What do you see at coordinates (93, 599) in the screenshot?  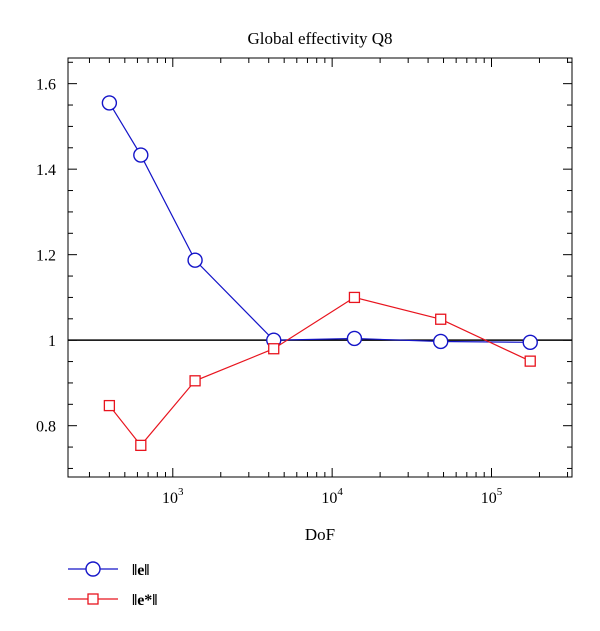 I see `legend-marker-square` at bounding box center [93, 599].